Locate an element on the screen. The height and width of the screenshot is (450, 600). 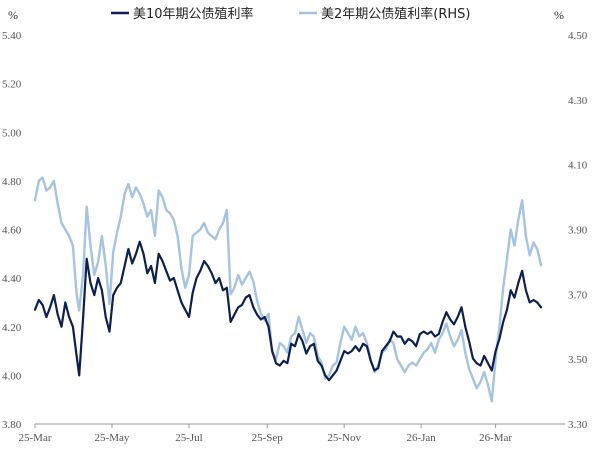
legend-label-2y: 美2年期公债殖利率(RHS) is located at coordinates (395, 14).